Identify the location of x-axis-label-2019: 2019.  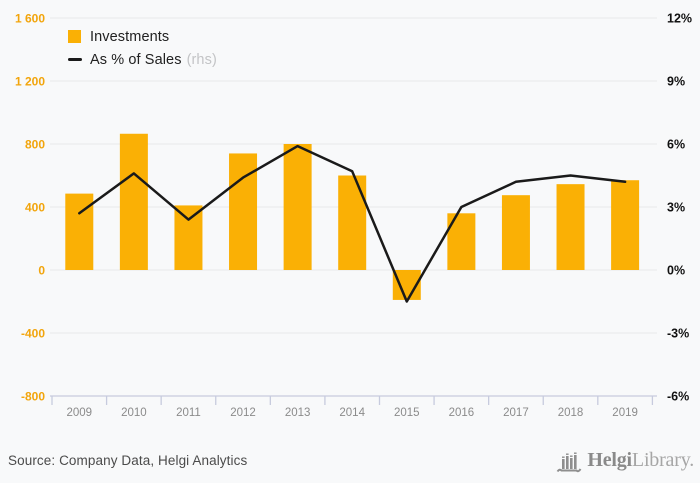
(625, 413).